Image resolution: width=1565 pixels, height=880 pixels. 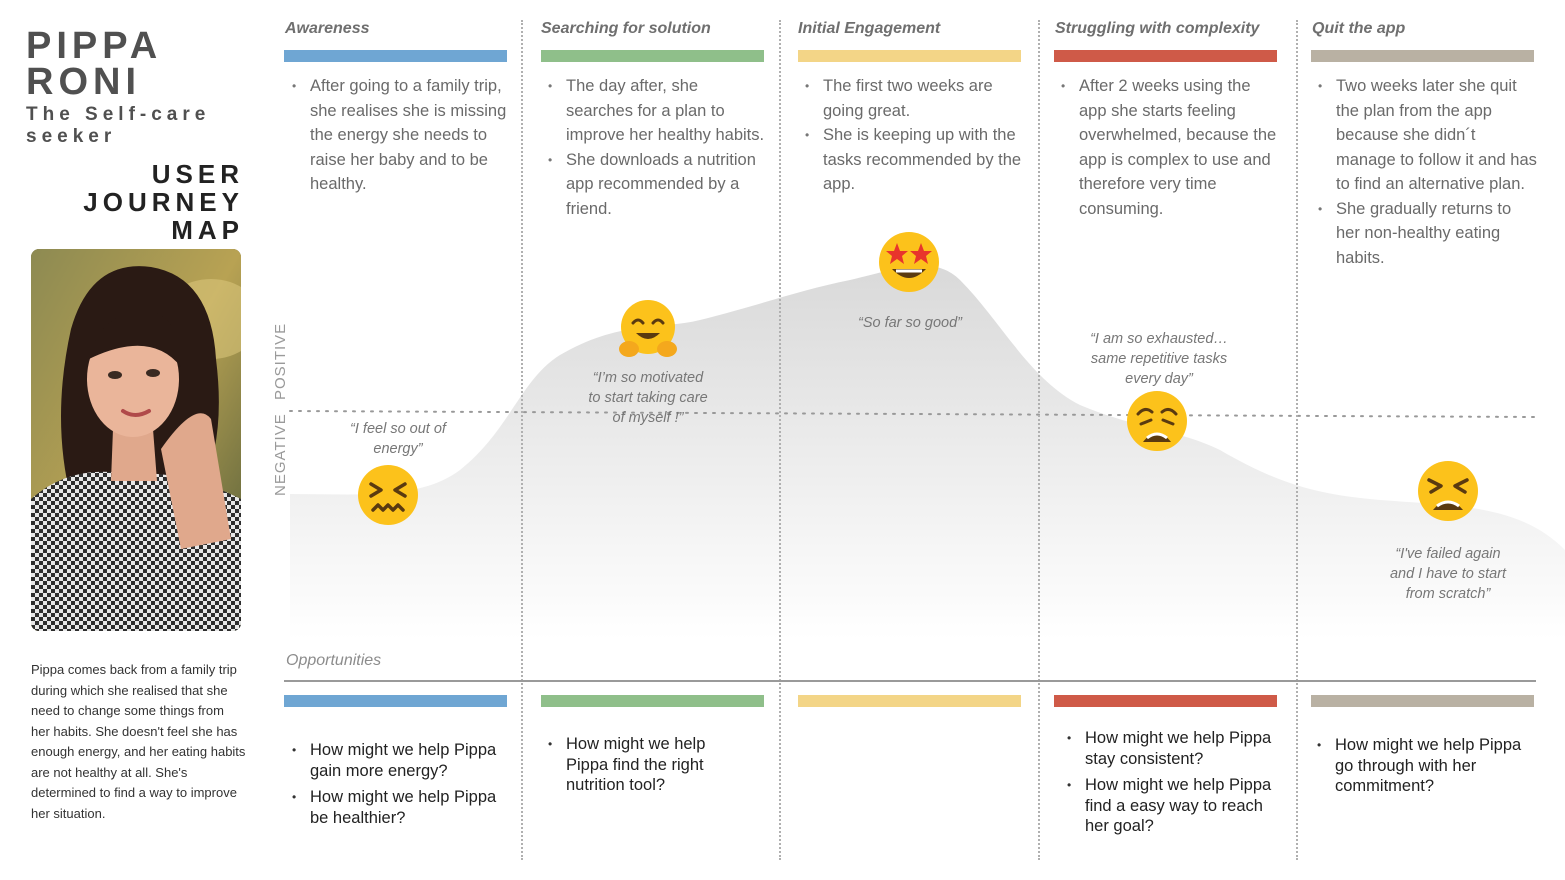 I want to click on persona-photo, so click(x=136, y=440).